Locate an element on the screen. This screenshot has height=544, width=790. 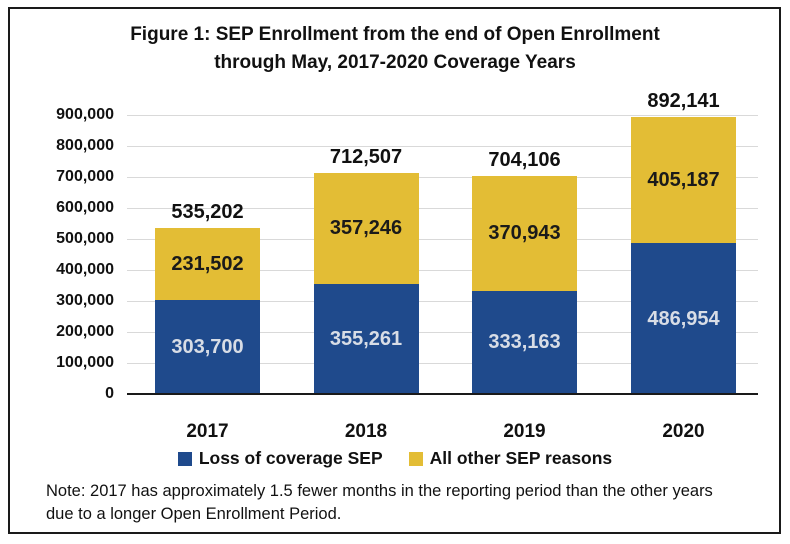
bar-total-label: 712,507 is located at coordinates (366, 157).